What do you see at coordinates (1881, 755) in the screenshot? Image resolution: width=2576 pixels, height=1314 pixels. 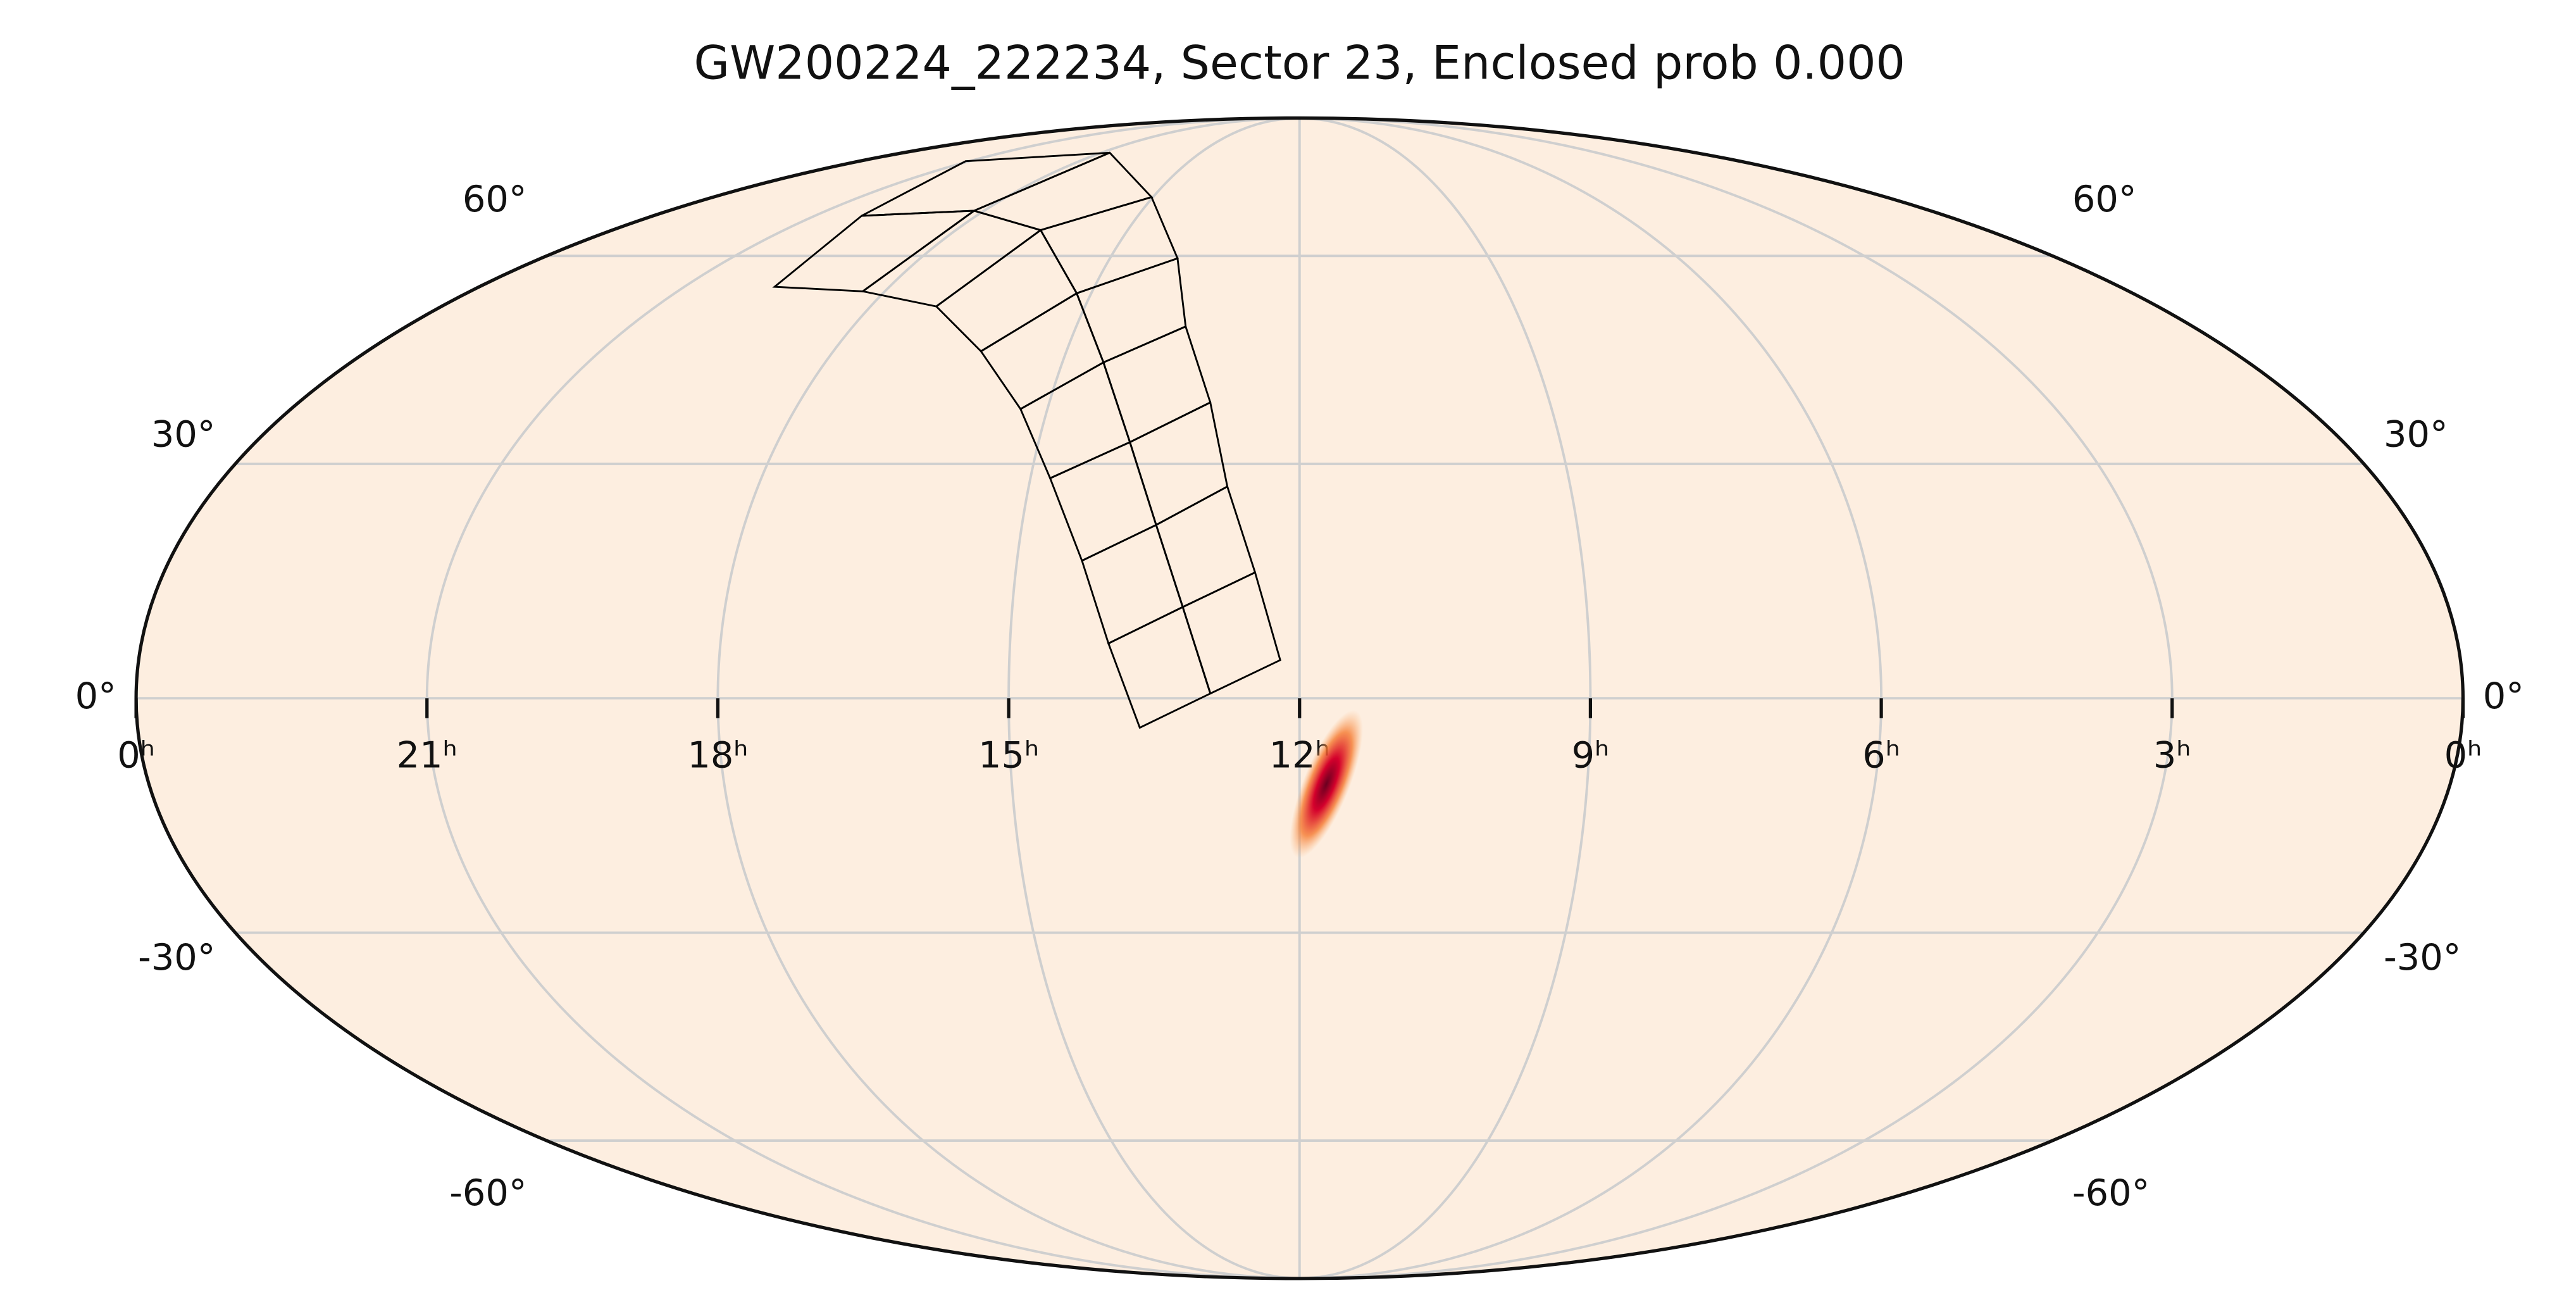 I see `x-tick-label: 6ʰ` at bounding box center [1881, 755].